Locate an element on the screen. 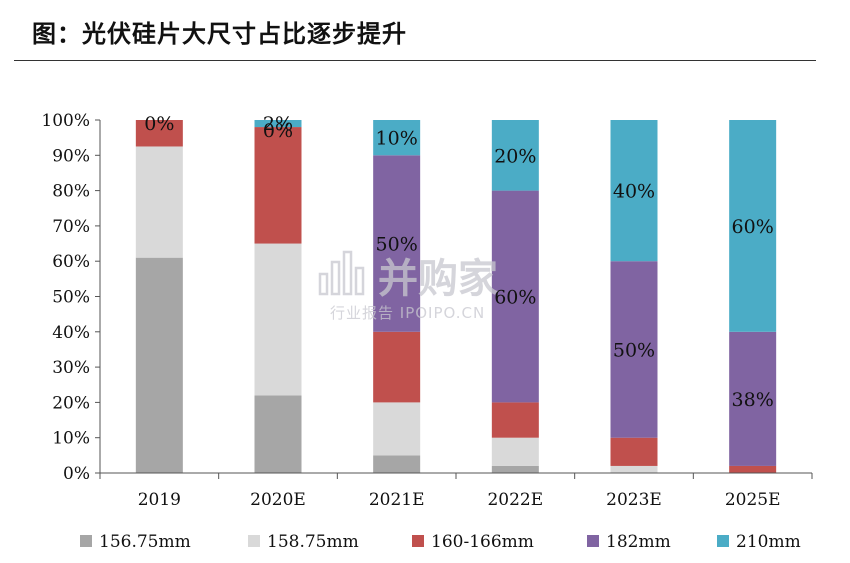 The height and width of the screenshot is (563, 850). data-label: 2% is located at coordinates (278, 124).